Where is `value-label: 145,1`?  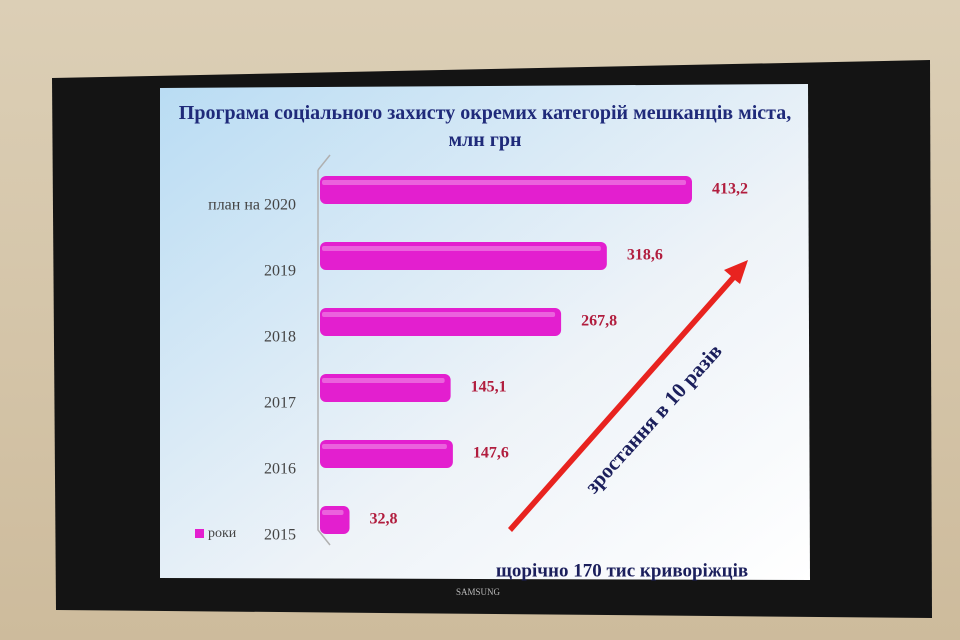
value-label: 145,1 is located at coordinates (489, 387).